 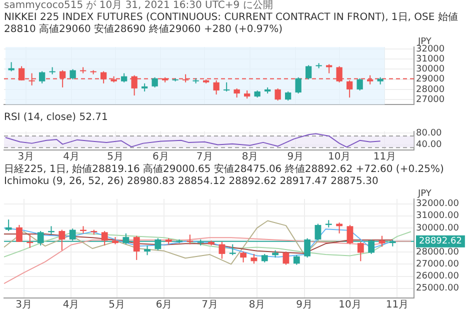 I want to click on y-tick-label: 80.00, so click(x=429, y=133).